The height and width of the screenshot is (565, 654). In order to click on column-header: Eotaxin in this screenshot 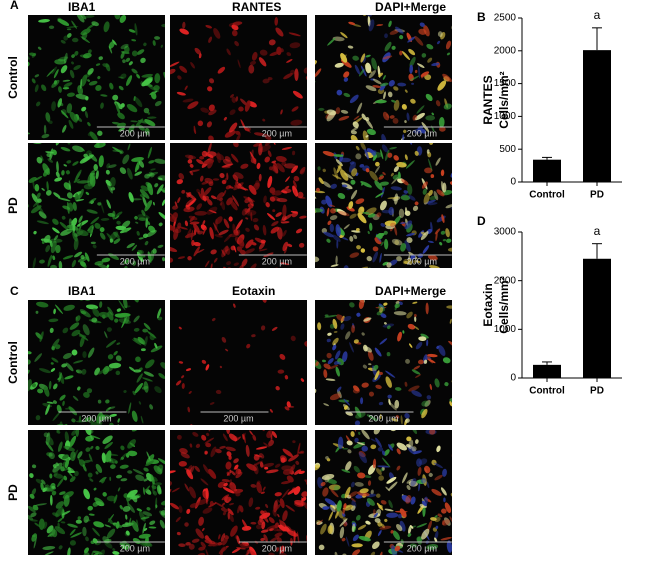, I will do `click(253, 291)`.